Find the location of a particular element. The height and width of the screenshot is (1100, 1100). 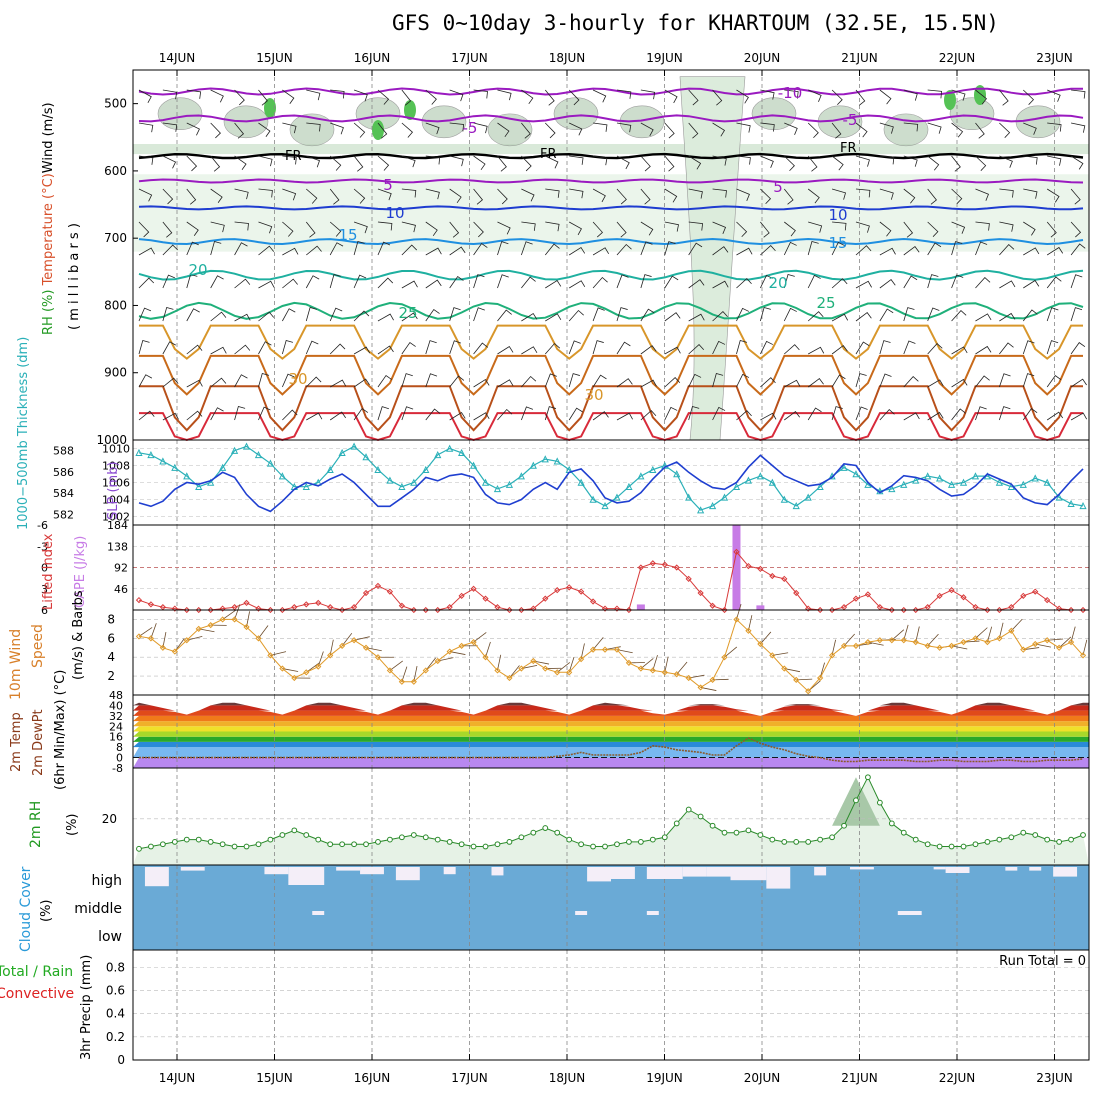

precip-unit-label: 3hr Precip (mm) is located at coordinates (86, 1007).